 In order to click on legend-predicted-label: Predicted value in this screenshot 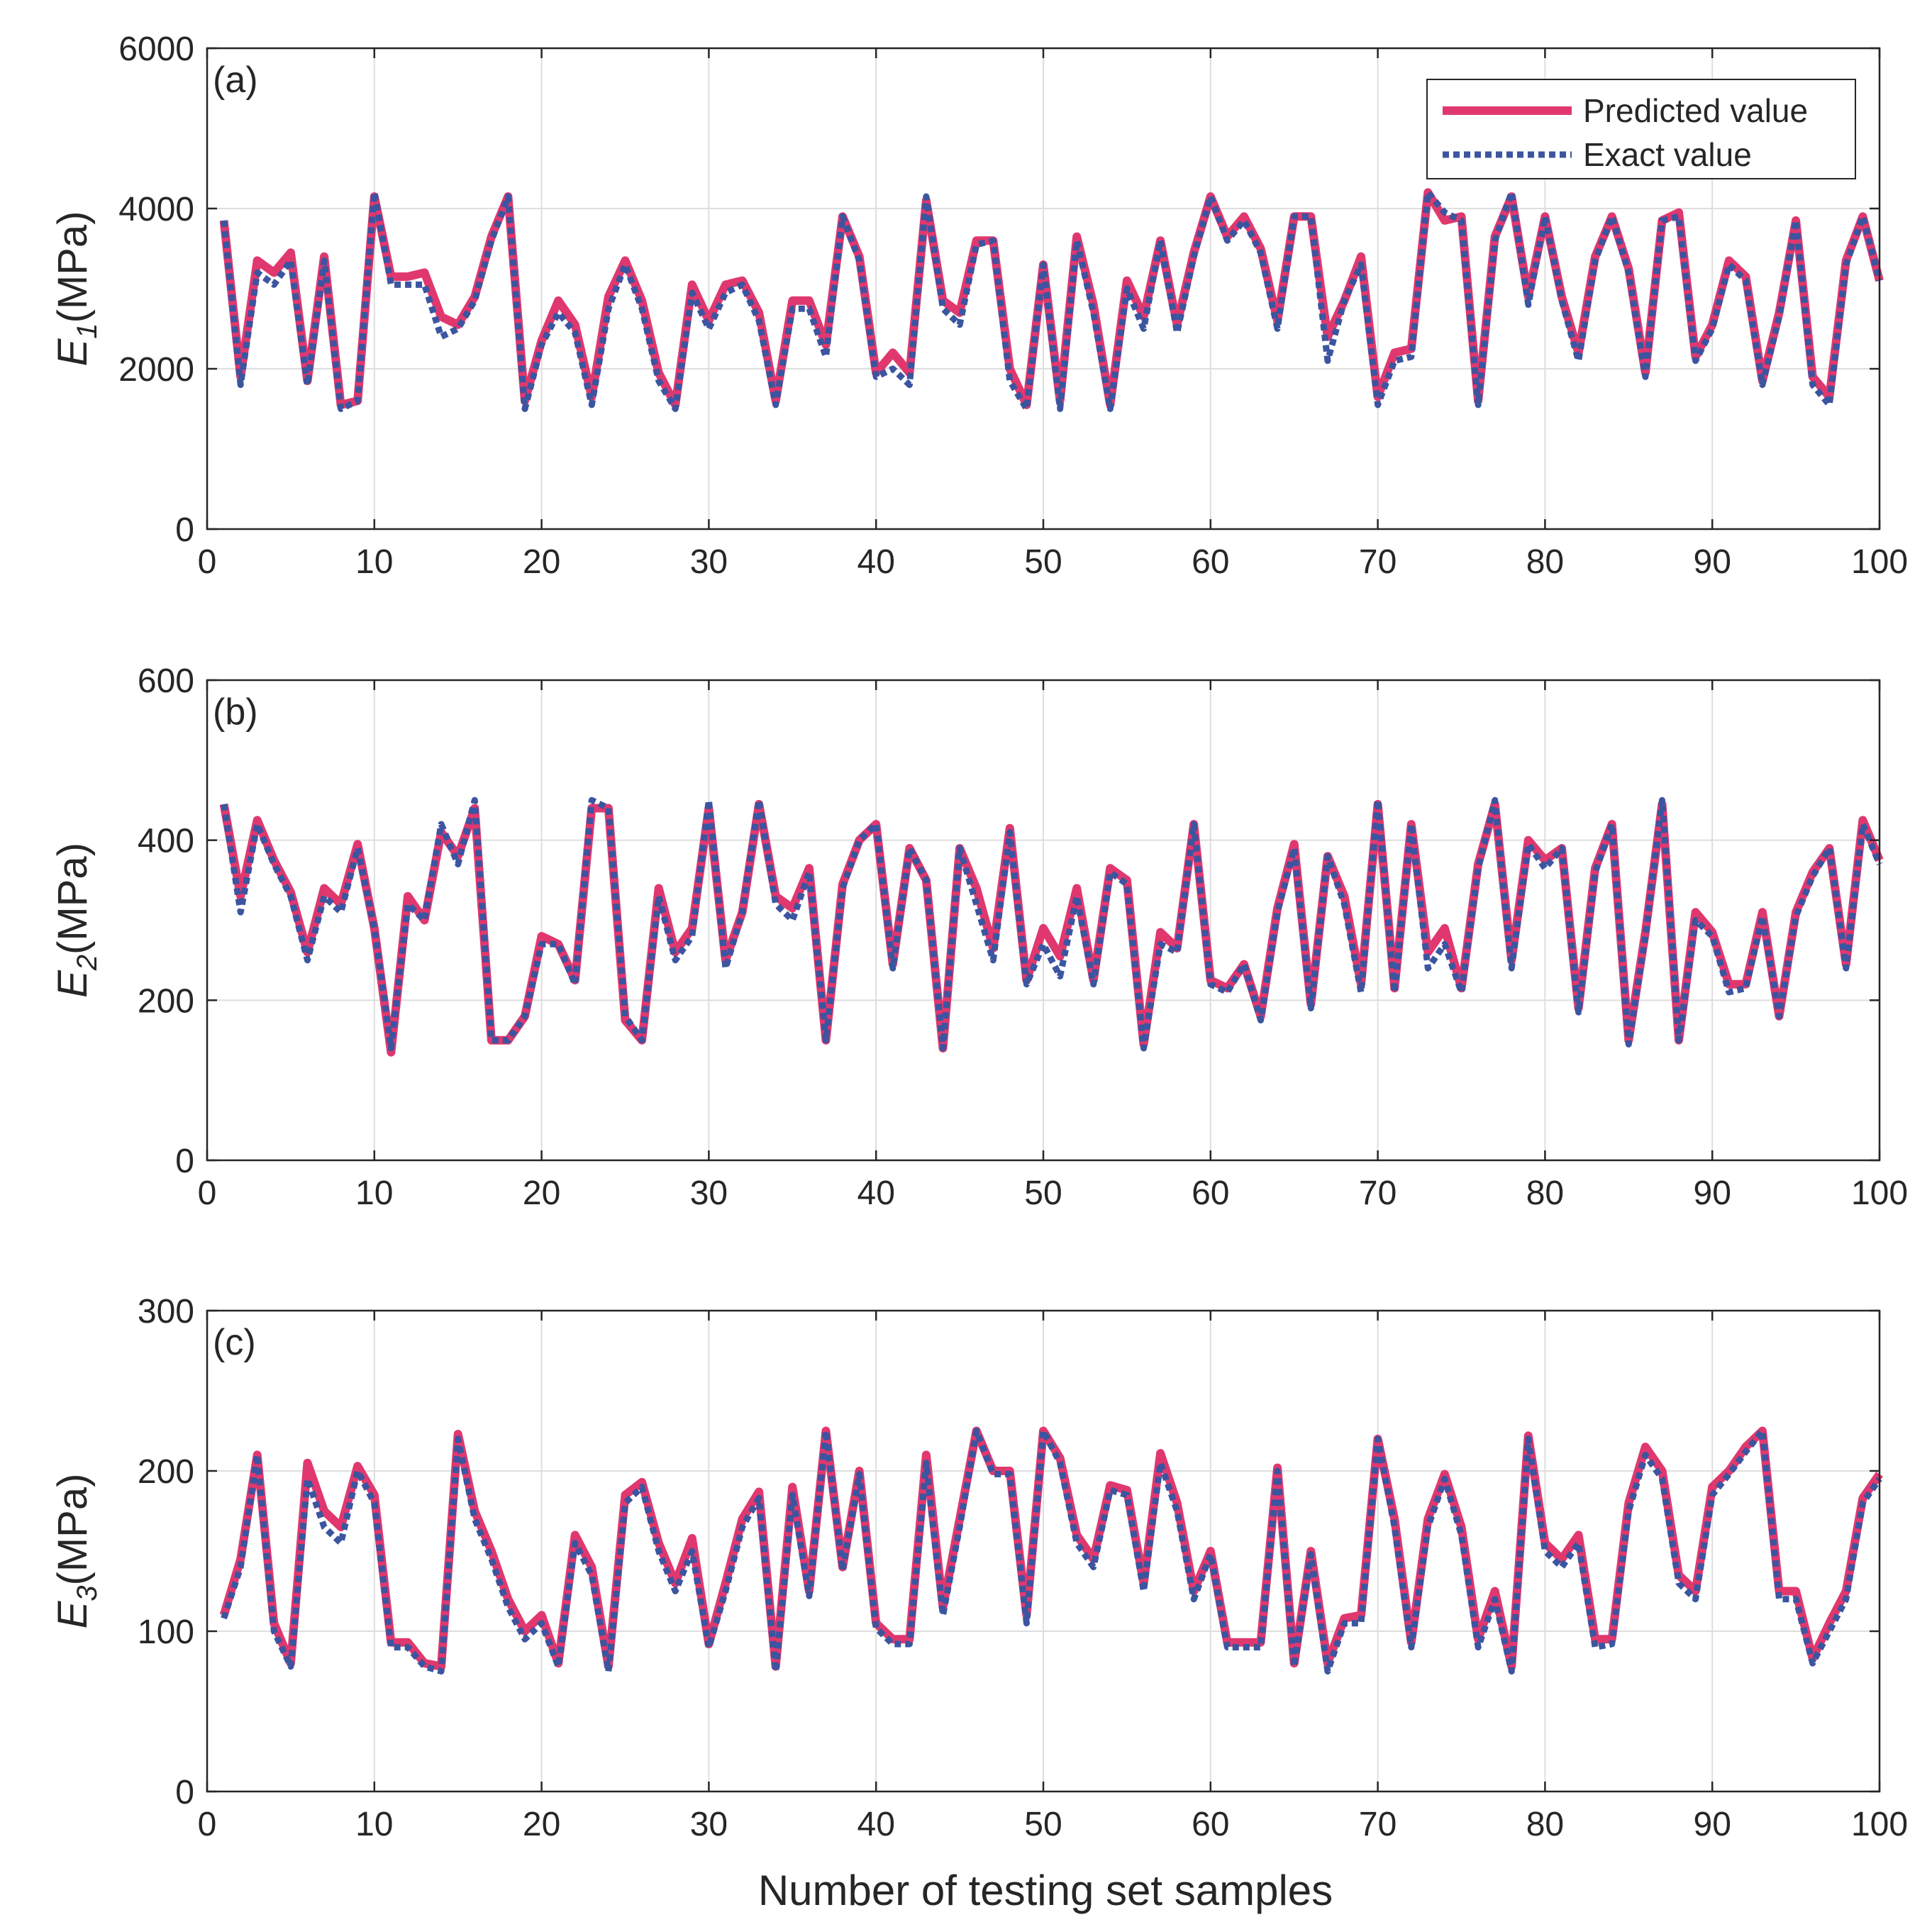, I will do `click(1695, 110)`.